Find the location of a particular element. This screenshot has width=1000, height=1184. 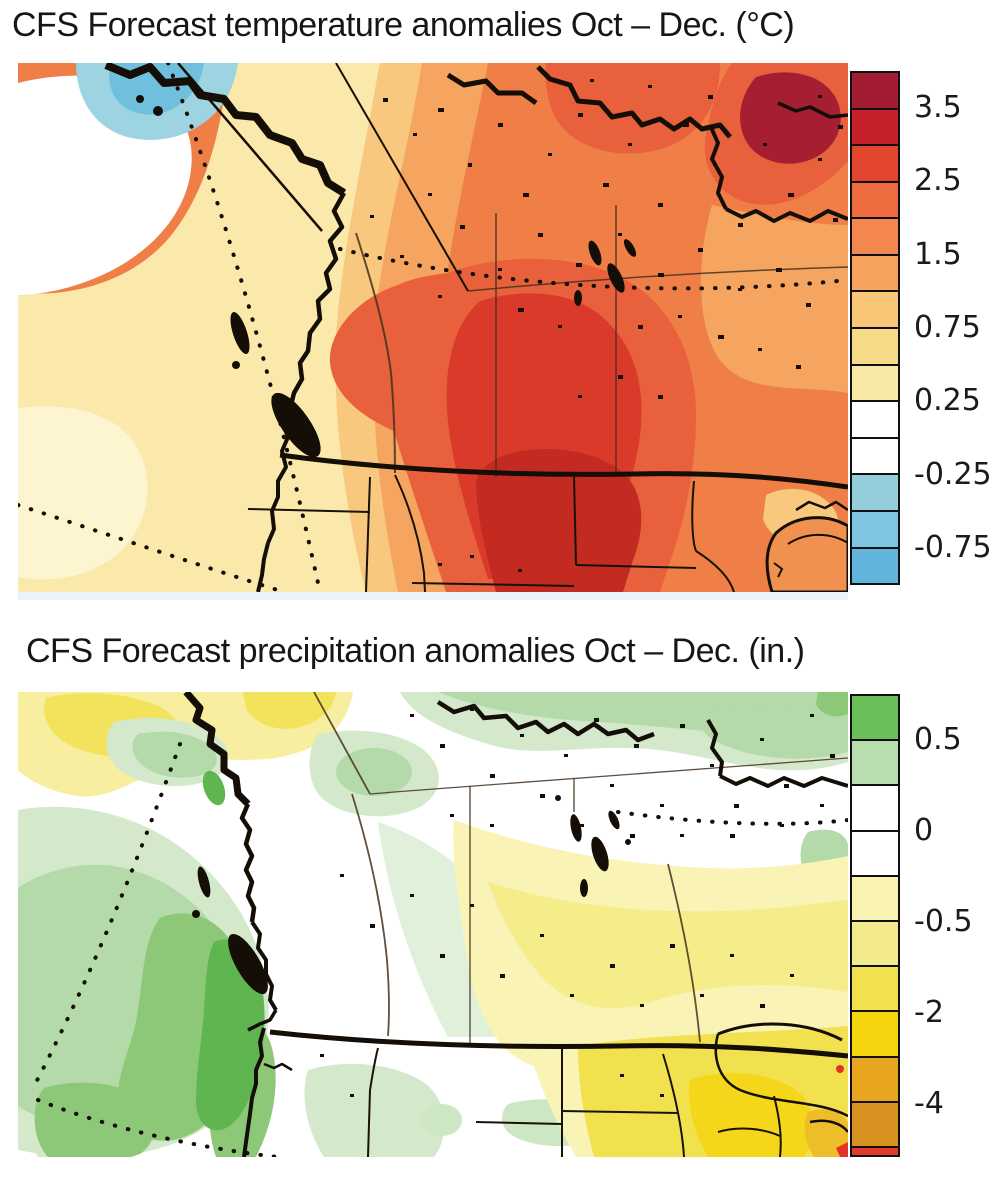

colorbar-tick-label: 2.5 is located at coordinates (938, 180).